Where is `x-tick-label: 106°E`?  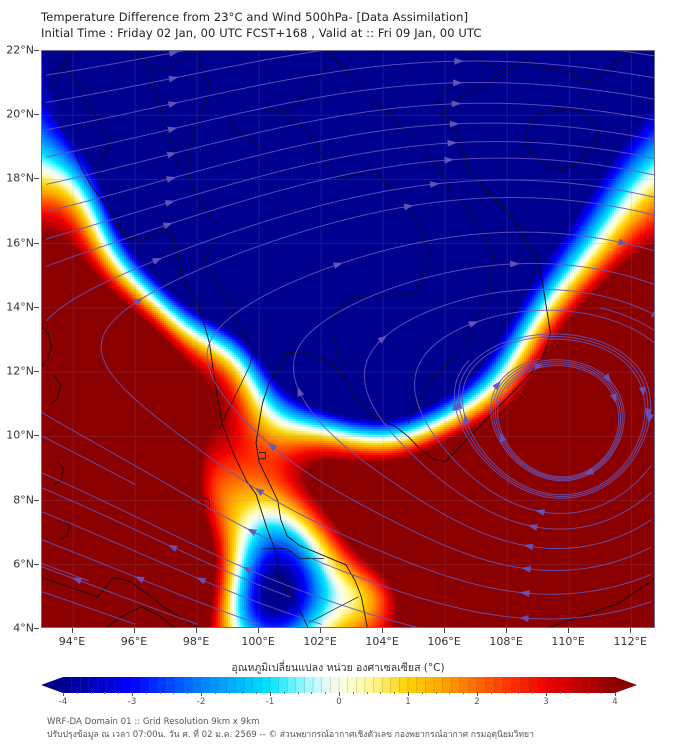
x-tick-label: 106°E is located at coordinates (444, 641).